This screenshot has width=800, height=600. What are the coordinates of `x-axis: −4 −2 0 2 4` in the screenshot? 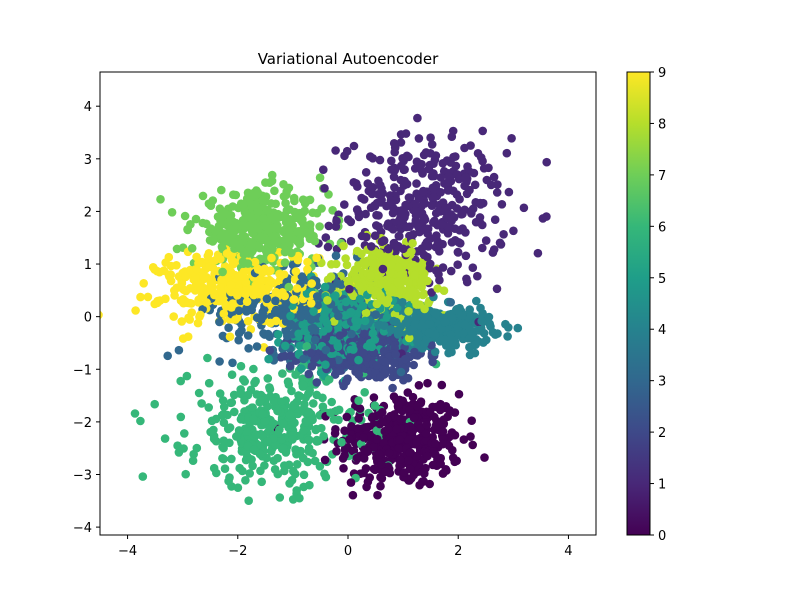 It's located at (345, 547).